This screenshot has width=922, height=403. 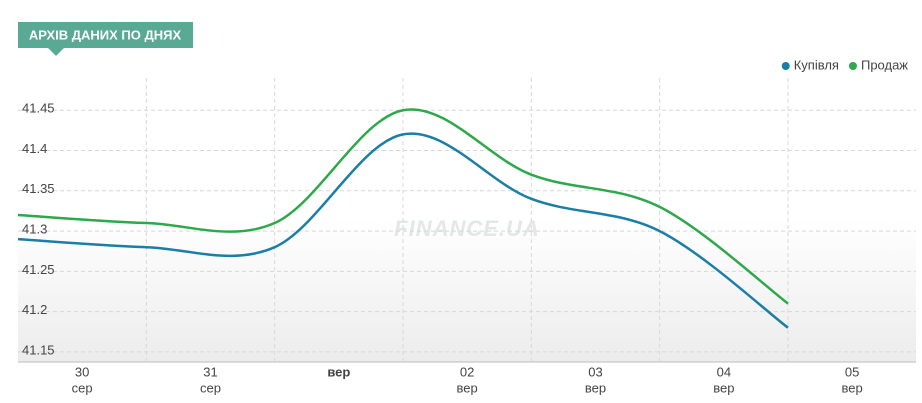 I want to click on y-tick-label: 41.15, so click(x=38, y=349).